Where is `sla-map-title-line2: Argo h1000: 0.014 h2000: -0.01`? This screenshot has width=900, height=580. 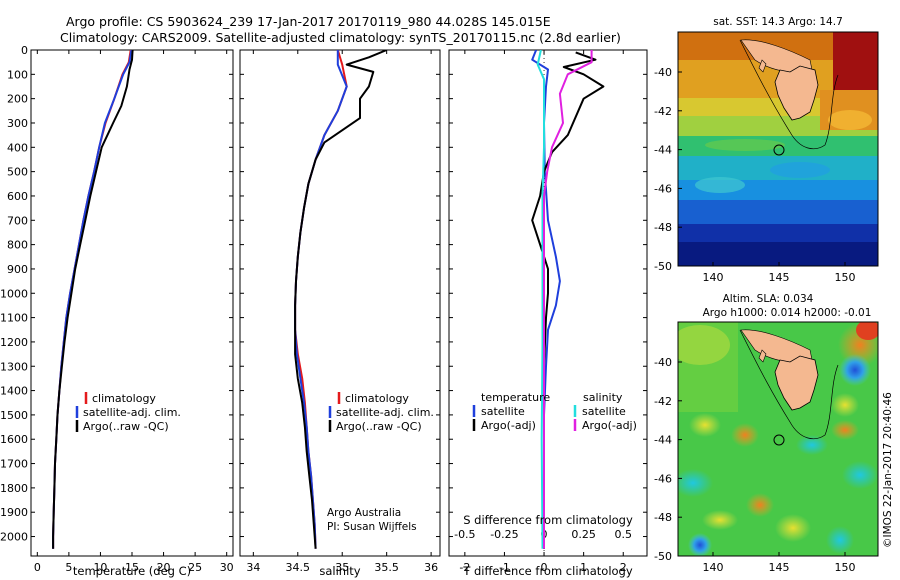
sla-map-title-line2: Argo h1000: 0.014 h2000: -0.01 is located at coordinates (787, 313).